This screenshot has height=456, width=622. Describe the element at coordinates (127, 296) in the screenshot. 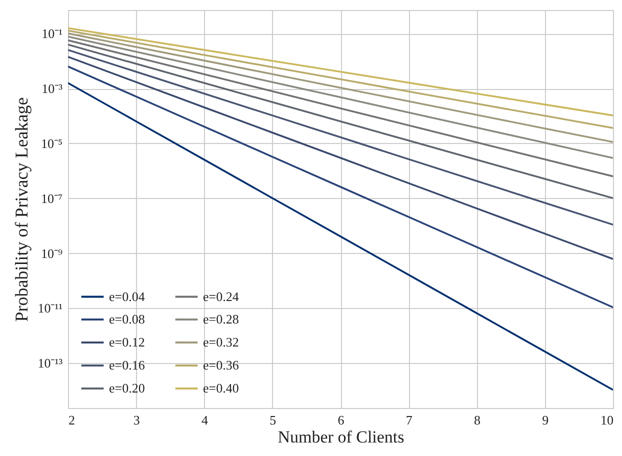

I see `legend-label: e=0.04` at that location.